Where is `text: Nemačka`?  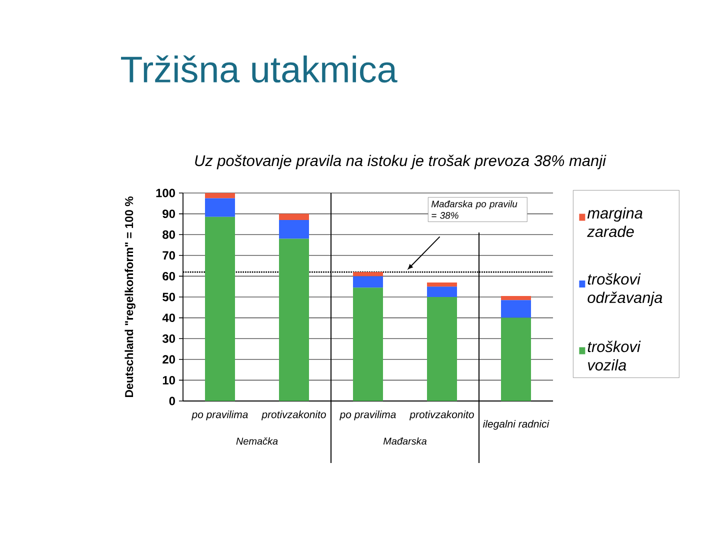
text: Nemačka is located at coordinates (257, 441).